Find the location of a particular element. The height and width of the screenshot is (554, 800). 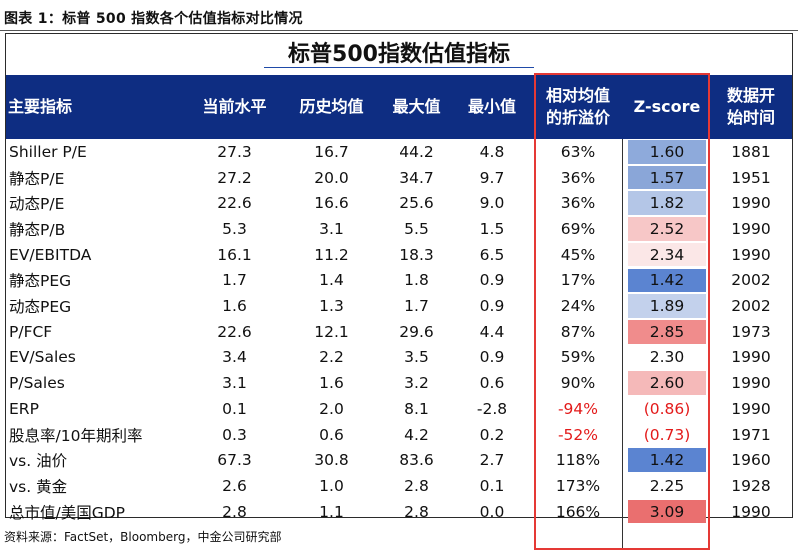

table-row: 静态P/E 27.2 20.0 34.7 9.7 36% 1951 1.57 is located at coordinates (399, 178).